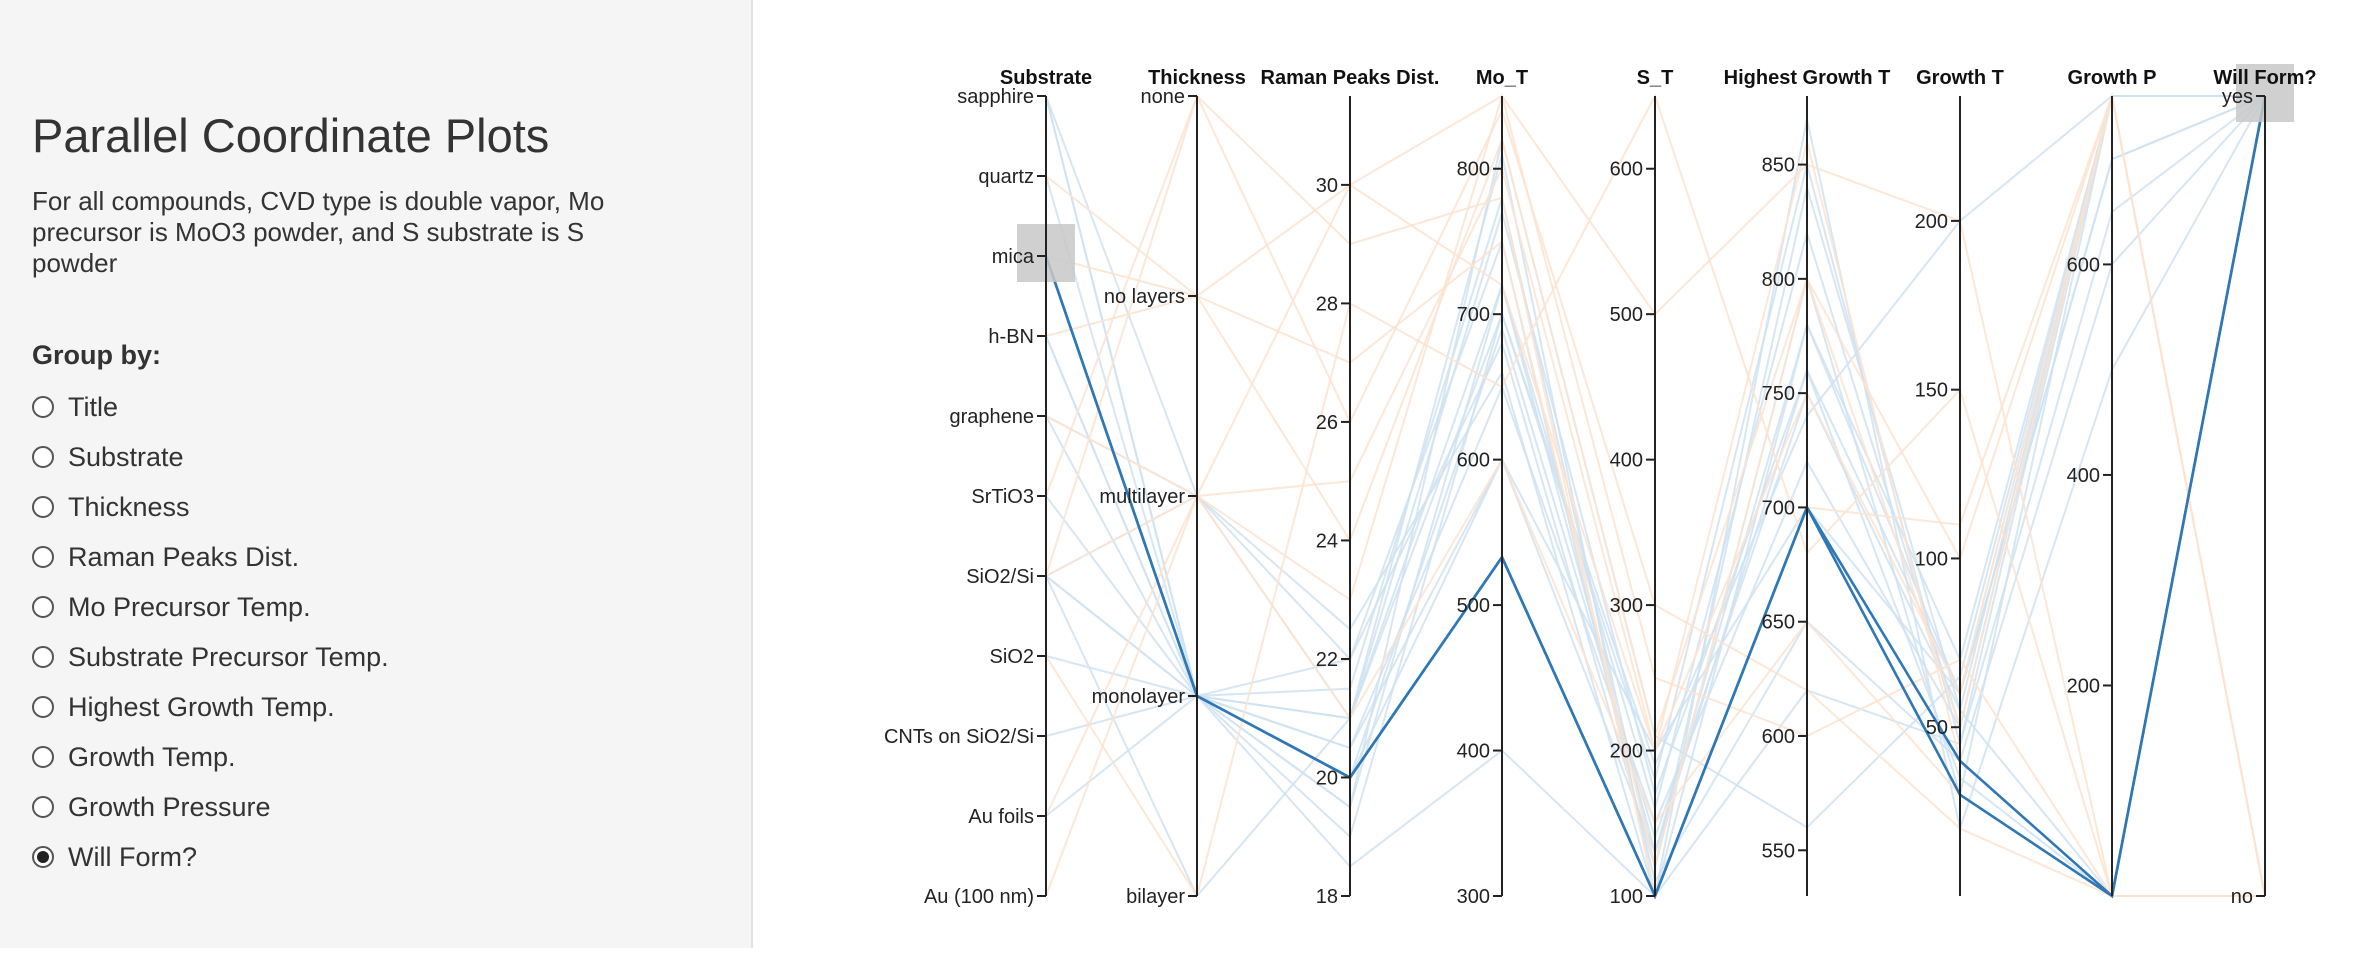 The width and height of the screenshot is (2358, 953). What do you see at coordinates (2242, 897) in the screenshot?
I see `tick-label: no` at bounding box center [2242, 897].